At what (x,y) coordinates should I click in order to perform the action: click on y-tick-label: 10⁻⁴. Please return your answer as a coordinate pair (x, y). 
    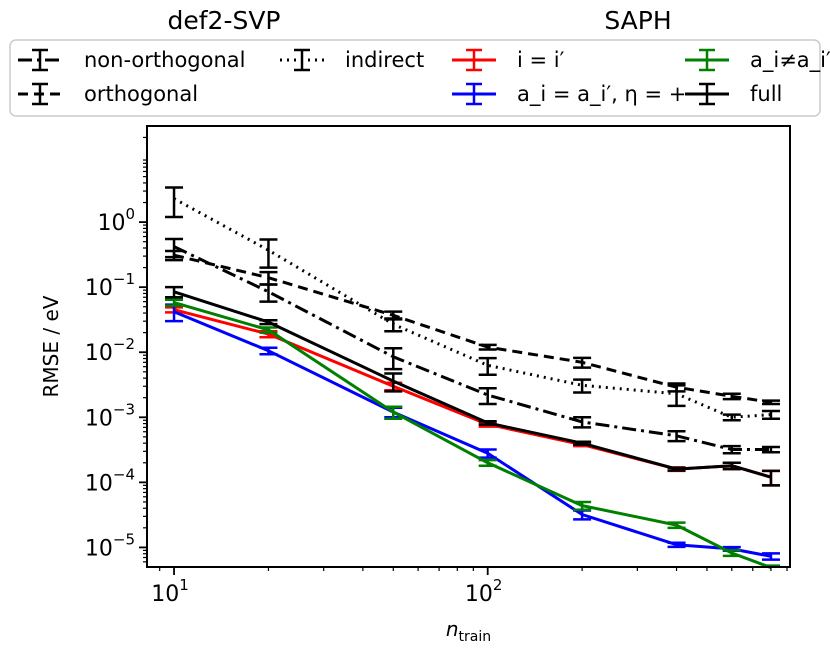
    Looking at the image, I should click on (110, 480).